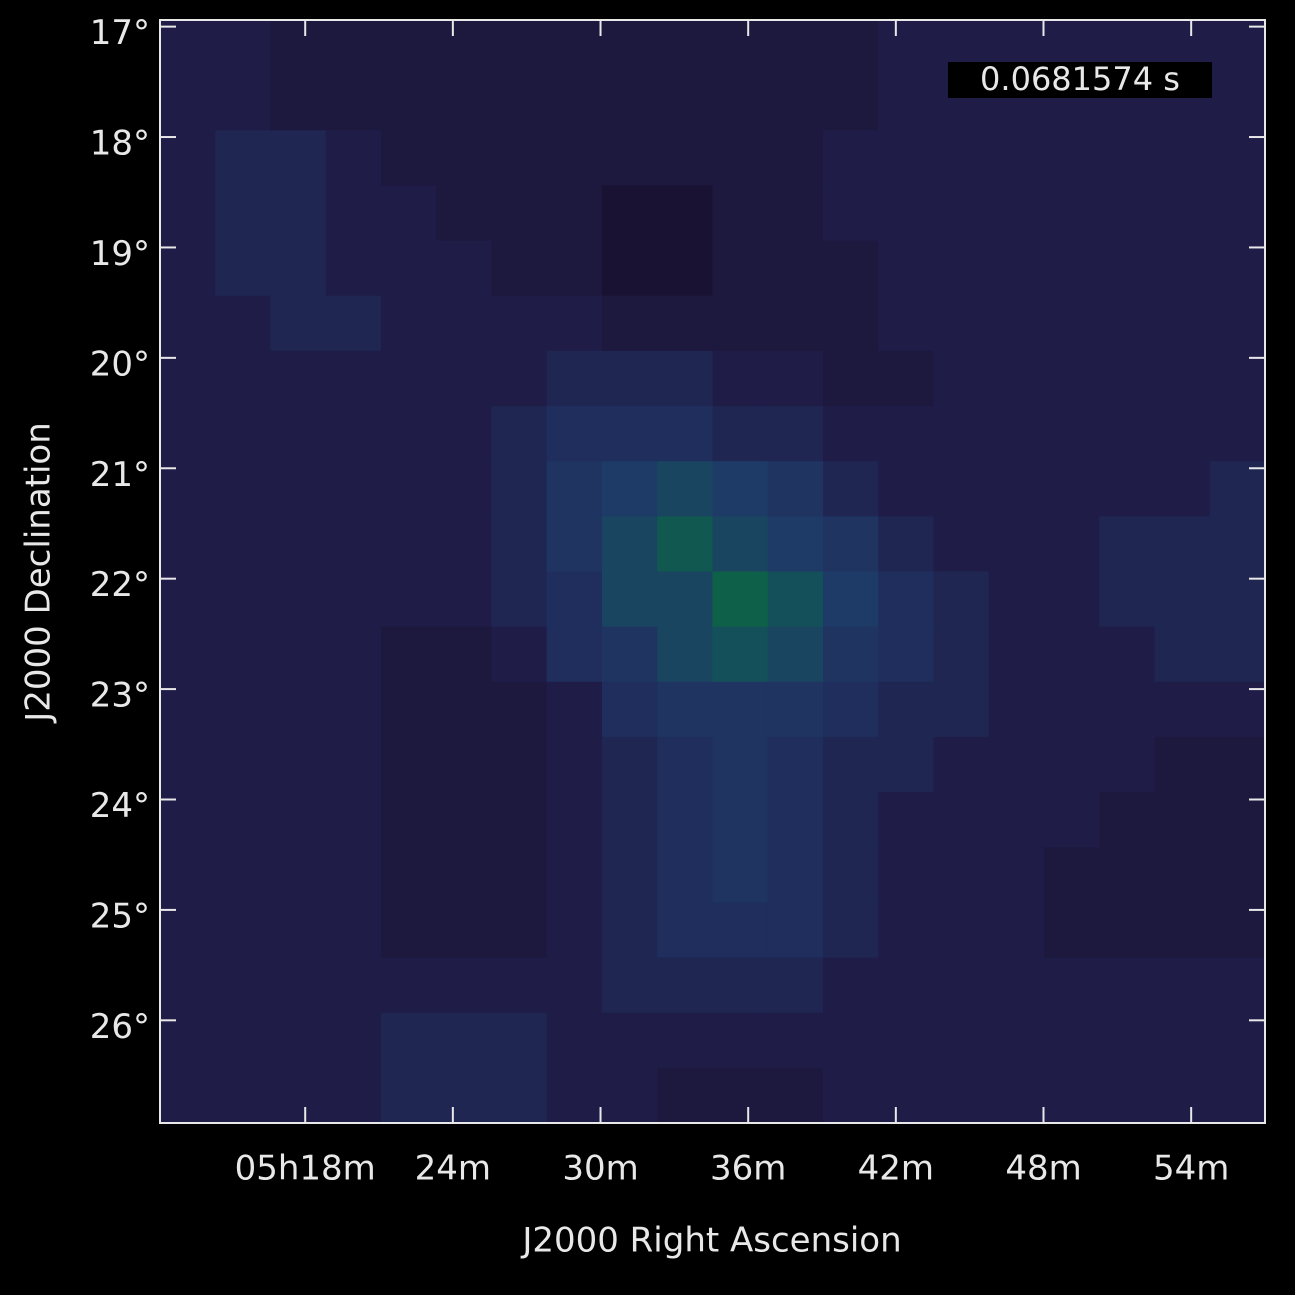 Image resolution: width=1295 pixels, height=1295 pixels. I want to click on y-axis-title: J2000 Declination, so click(39, 573).